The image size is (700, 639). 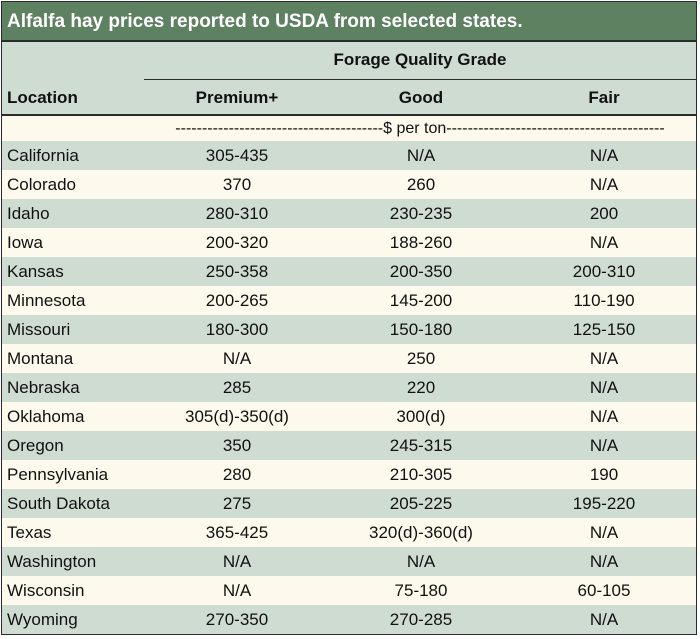 What do you see at coordinates (604, 503) in the screenshot?
I see `fair-cell: 195-220` at bounding box center [604, 503].